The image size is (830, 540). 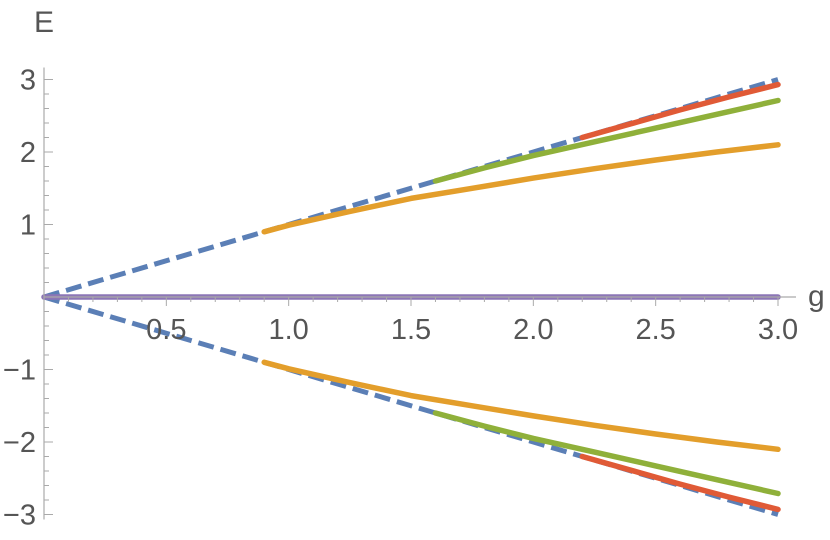 I want to click on x-tick-label: 1.5, so click(x=411, y=330).